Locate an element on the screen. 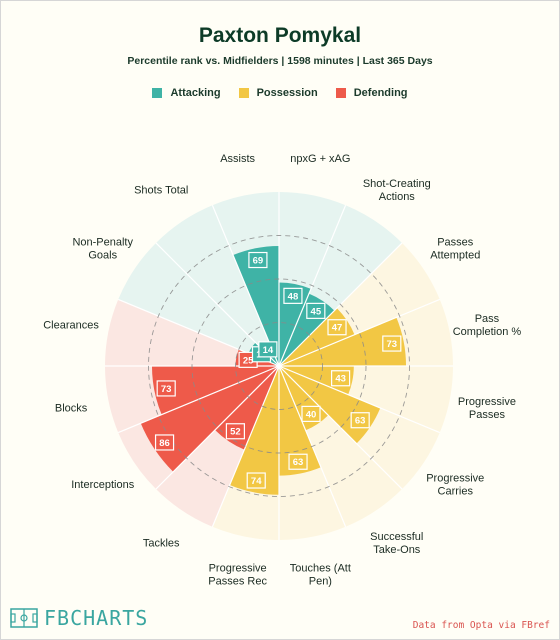 This screenshot has height=640, width=560. axis-label-line: Attempted is located at coordinates (455, 256).